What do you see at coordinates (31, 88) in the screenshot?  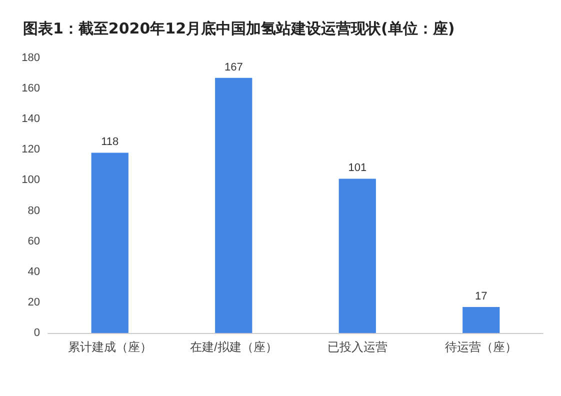 I see `y-tick-label: 160` at bounding box center [31, 88].